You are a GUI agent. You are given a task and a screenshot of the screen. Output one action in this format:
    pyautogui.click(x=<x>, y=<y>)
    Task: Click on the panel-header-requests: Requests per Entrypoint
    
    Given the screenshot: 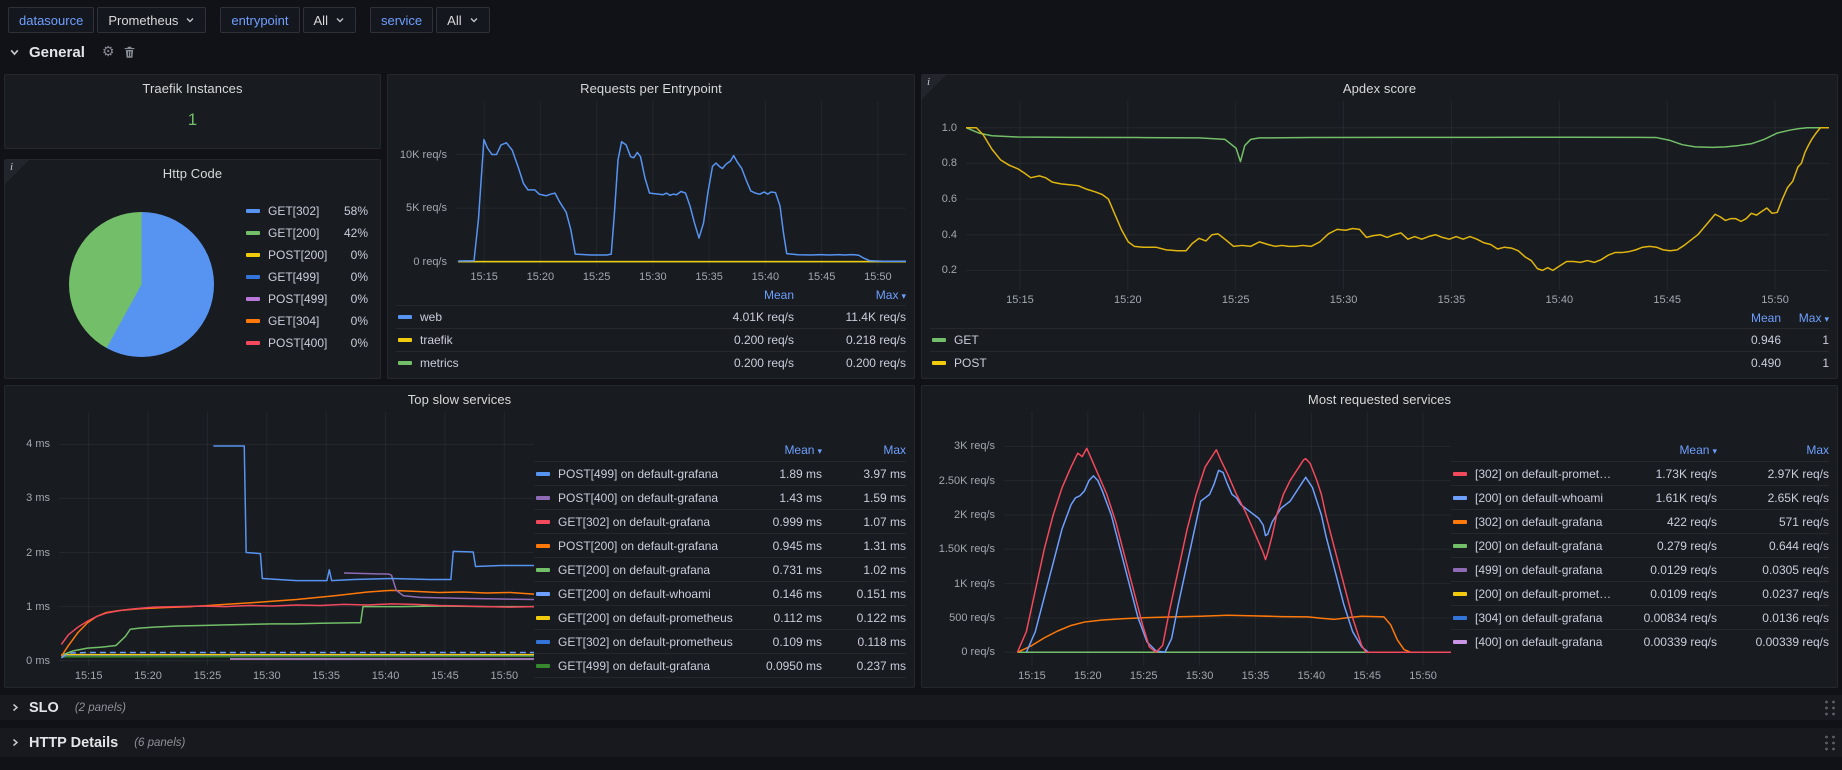 What is the action you would take?
    pyautogui.click(x=651, y=88)
    